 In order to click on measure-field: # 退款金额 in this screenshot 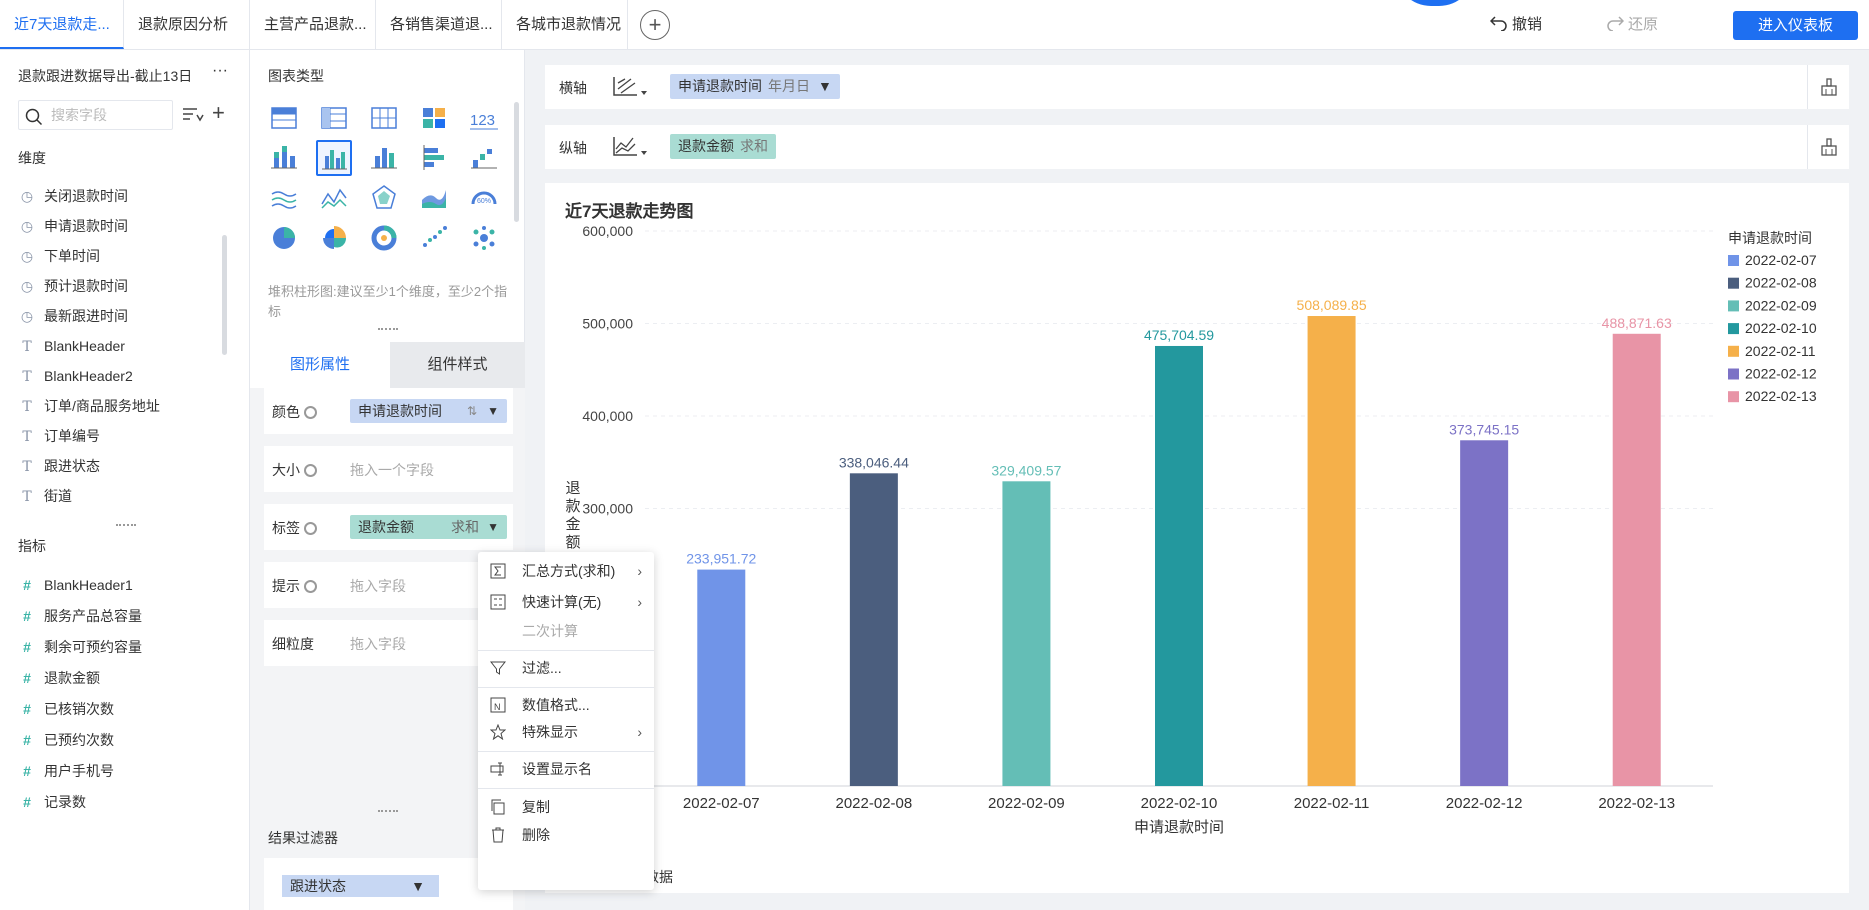, I will do `click(59, 678)`.